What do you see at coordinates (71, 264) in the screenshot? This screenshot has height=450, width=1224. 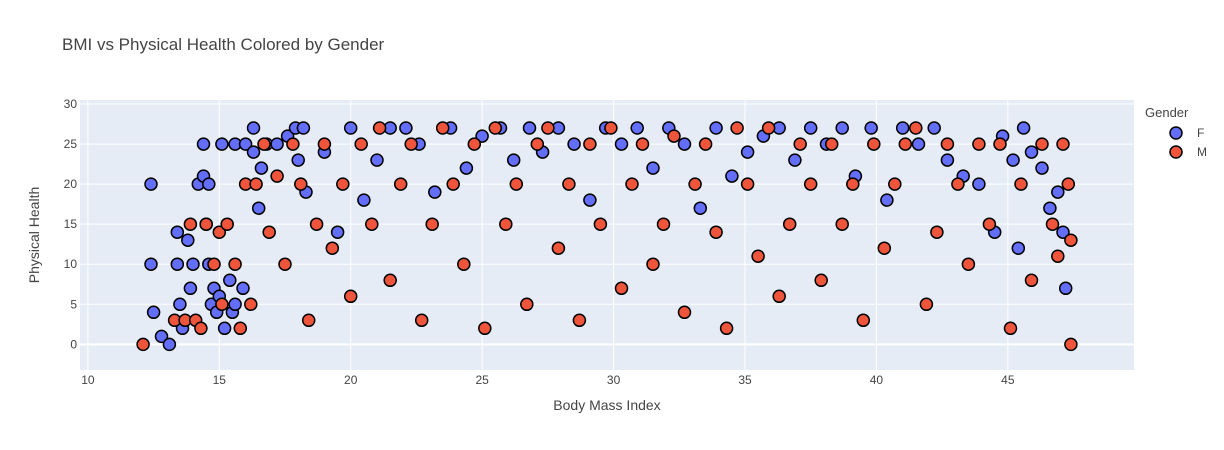 I see `y-tick-label: 10` at bounding box center [71, 264].